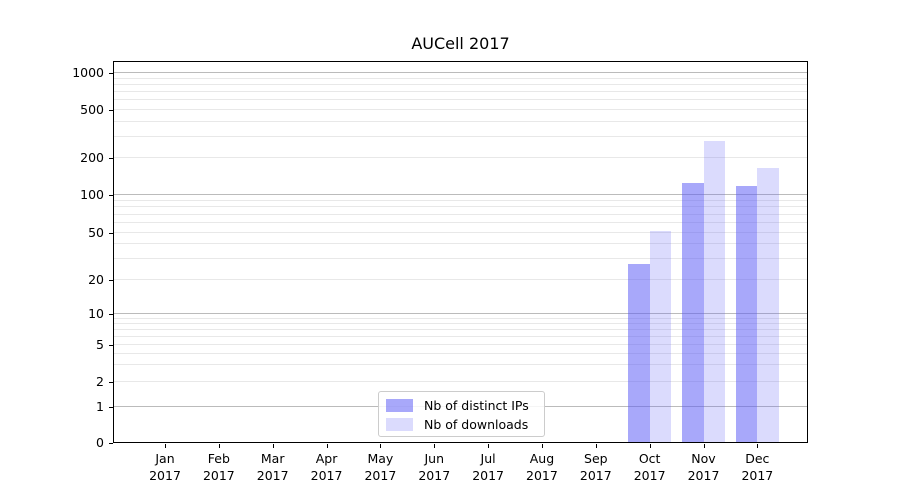 Image resolution: width=900 pixels, height=500 pixels. What do you see at coordinates (96, 232) in the screenshot?
I see `y-tick-label: 50` at bounding box center [96, 232].